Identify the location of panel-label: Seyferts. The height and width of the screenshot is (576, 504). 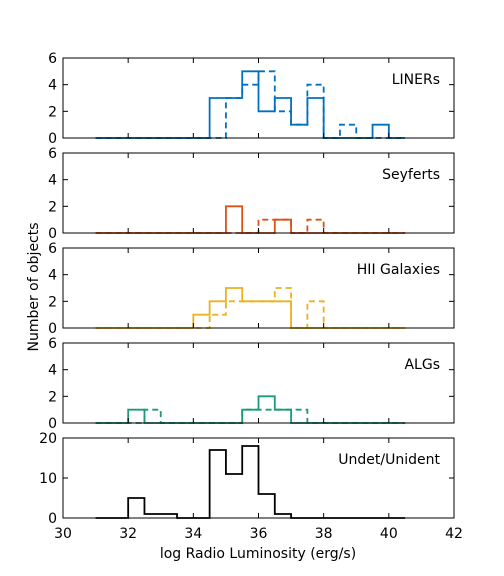
(411, 175).